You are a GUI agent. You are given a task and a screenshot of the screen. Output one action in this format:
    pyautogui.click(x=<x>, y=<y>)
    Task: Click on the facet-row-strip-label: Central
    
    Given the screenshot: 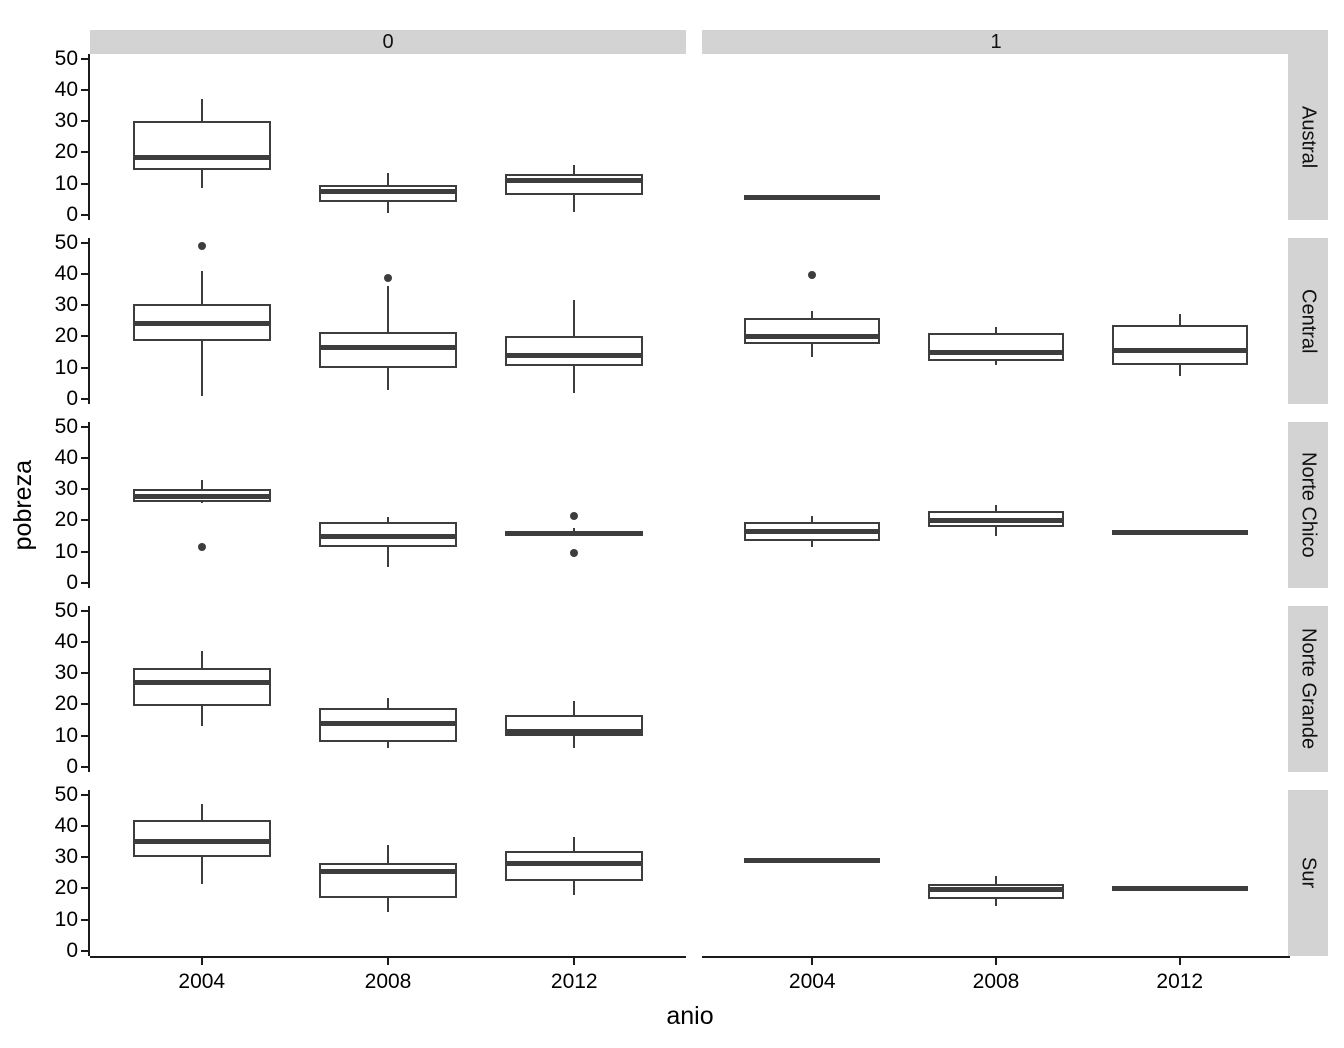 What is the action you would take?
    pyautogui.click(x=1308, y=321)
    